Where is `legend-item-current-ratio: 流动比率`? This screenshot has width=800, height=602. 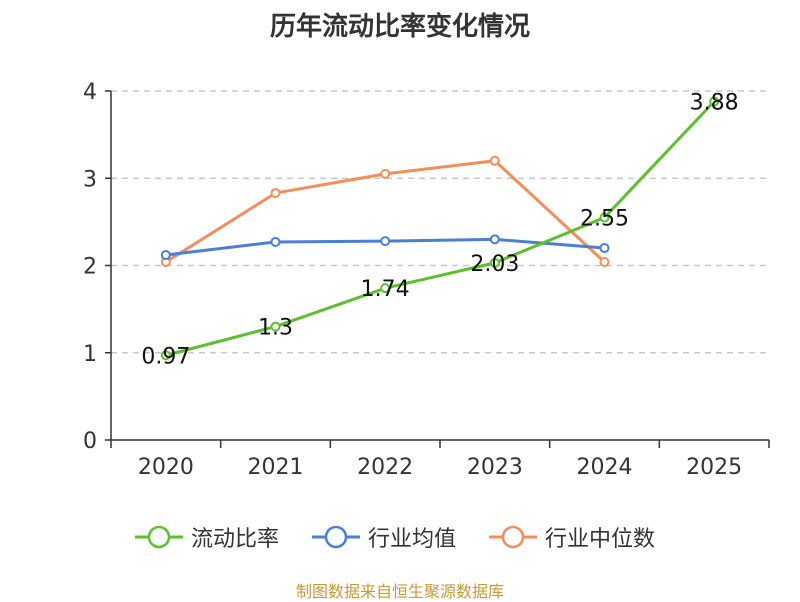 legend-item-current-ratio: 流动比率 is located at coordinates (207, 537).